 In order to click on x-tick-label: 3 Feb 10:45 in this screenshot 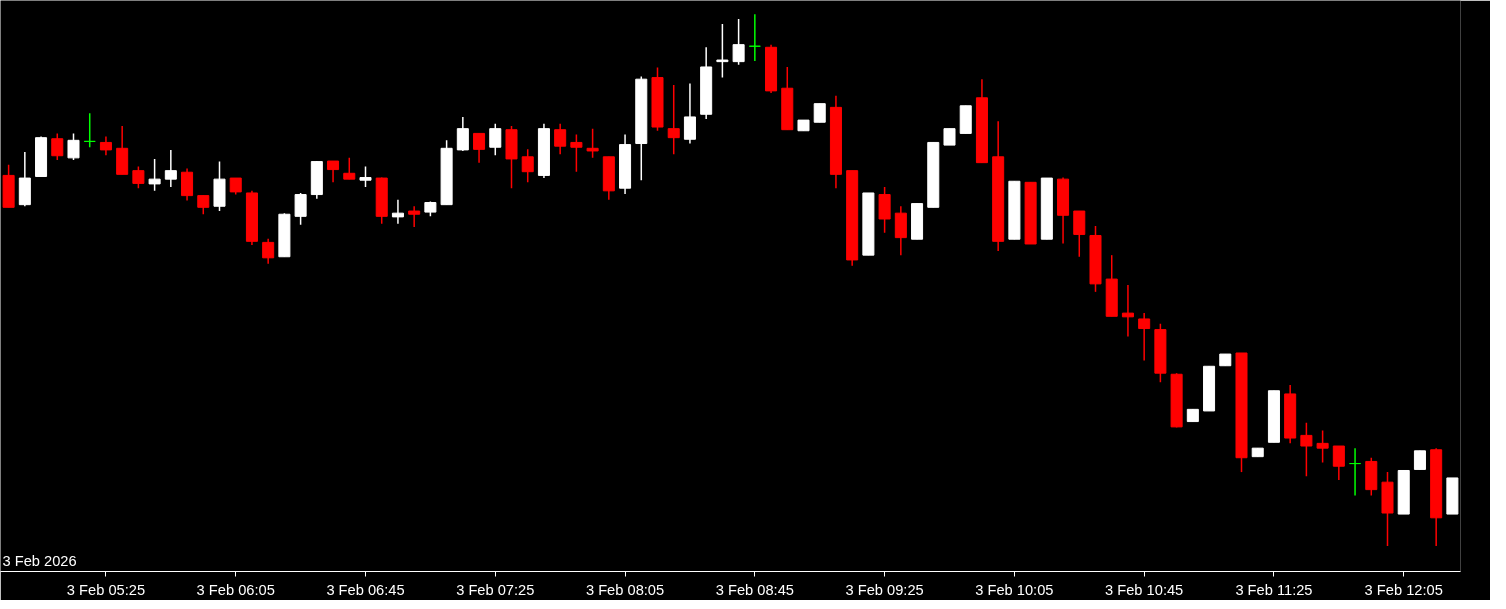, I will do `click(1144, 589)`.